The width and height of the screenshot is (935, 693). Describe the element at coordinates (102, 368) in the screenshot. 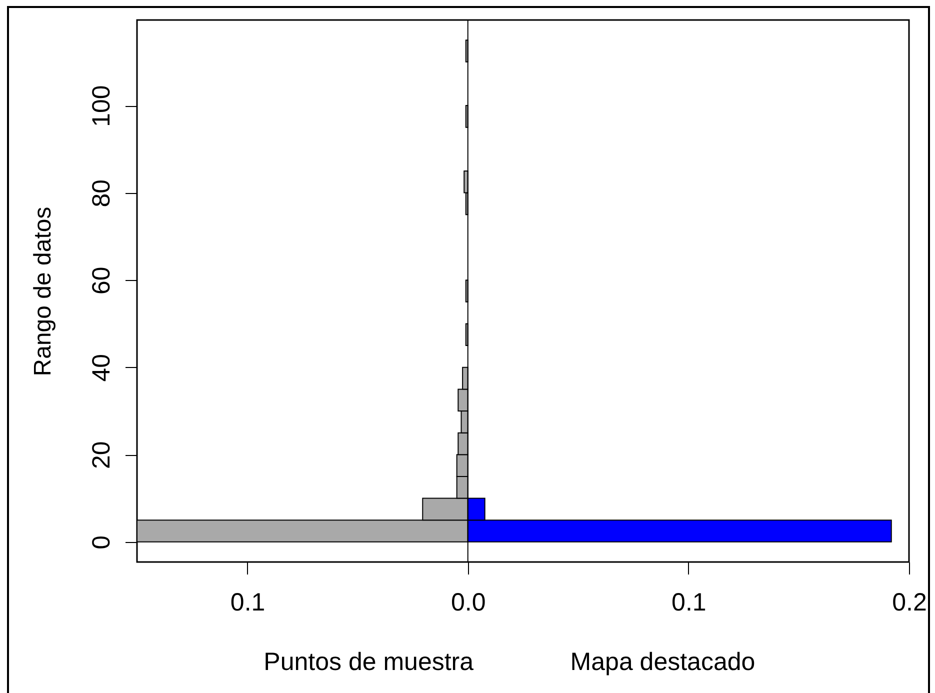

I see `y-tick-label: 40` at that location.